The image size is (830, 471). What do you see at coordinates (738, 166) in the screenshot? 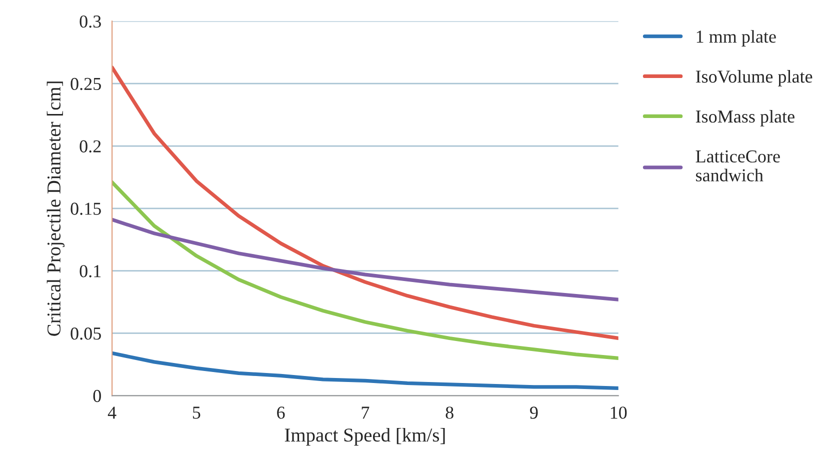
I see `legend-label: LatticeCore sandwich` at bounding box center [738, 166].